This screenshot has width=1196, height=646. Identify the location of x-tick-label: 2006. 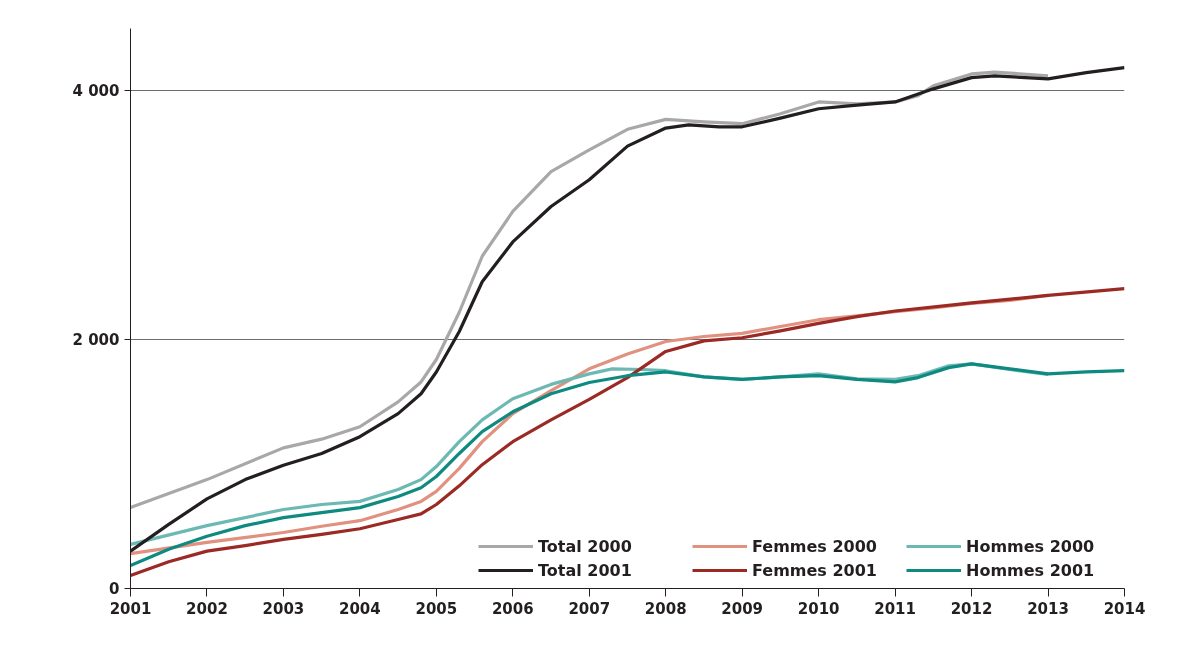
(512, 608).